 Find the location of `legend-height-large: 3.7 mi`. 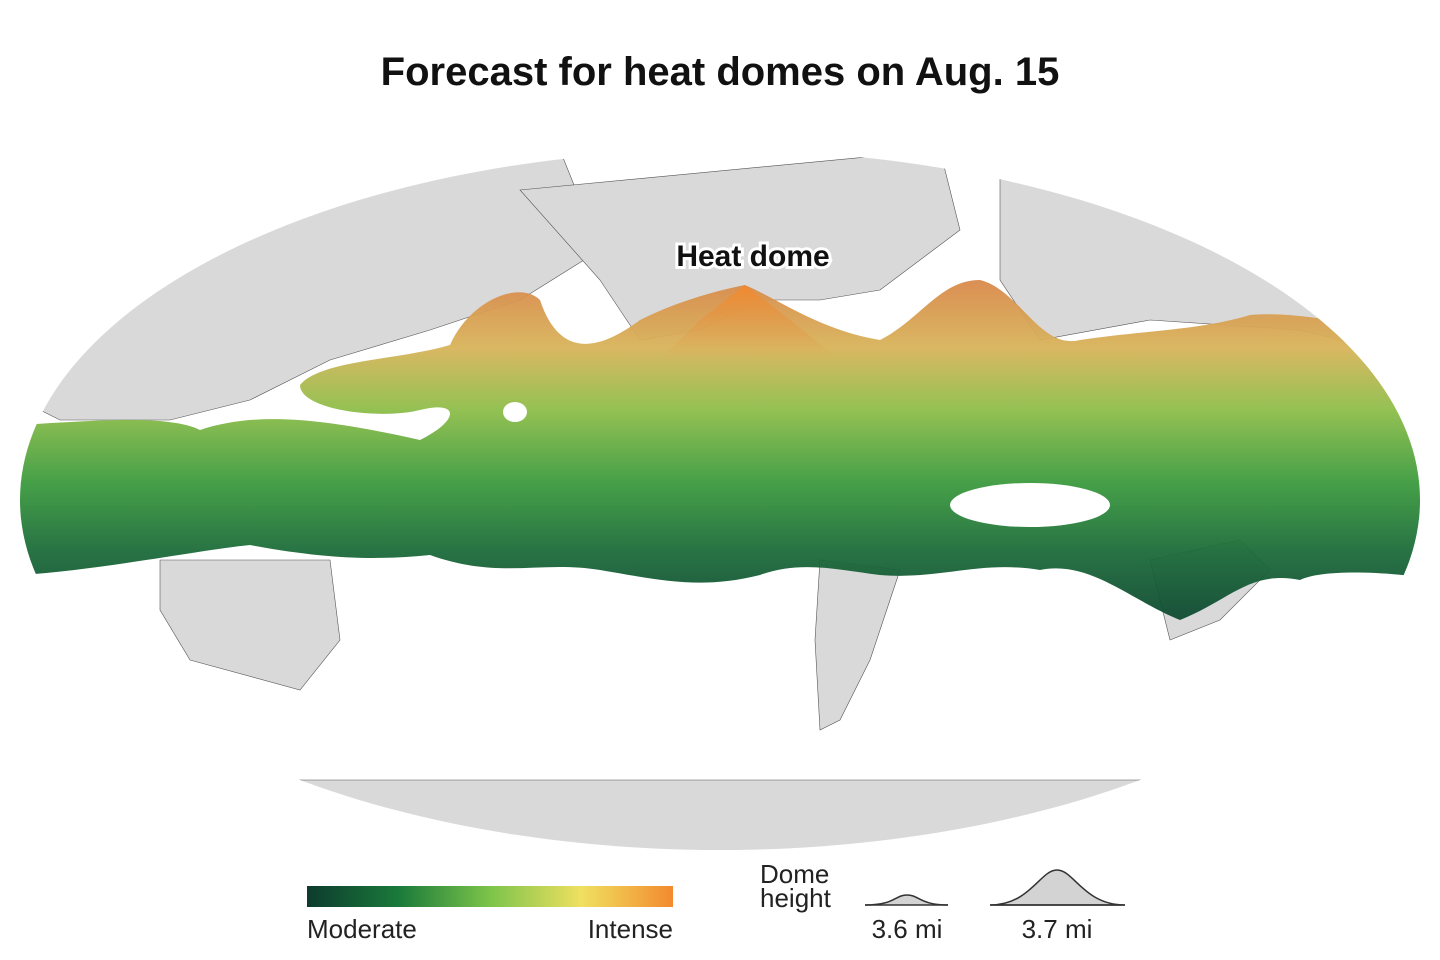

legend-height-large: 3.7 mi is located at coordinates (1057, 929).